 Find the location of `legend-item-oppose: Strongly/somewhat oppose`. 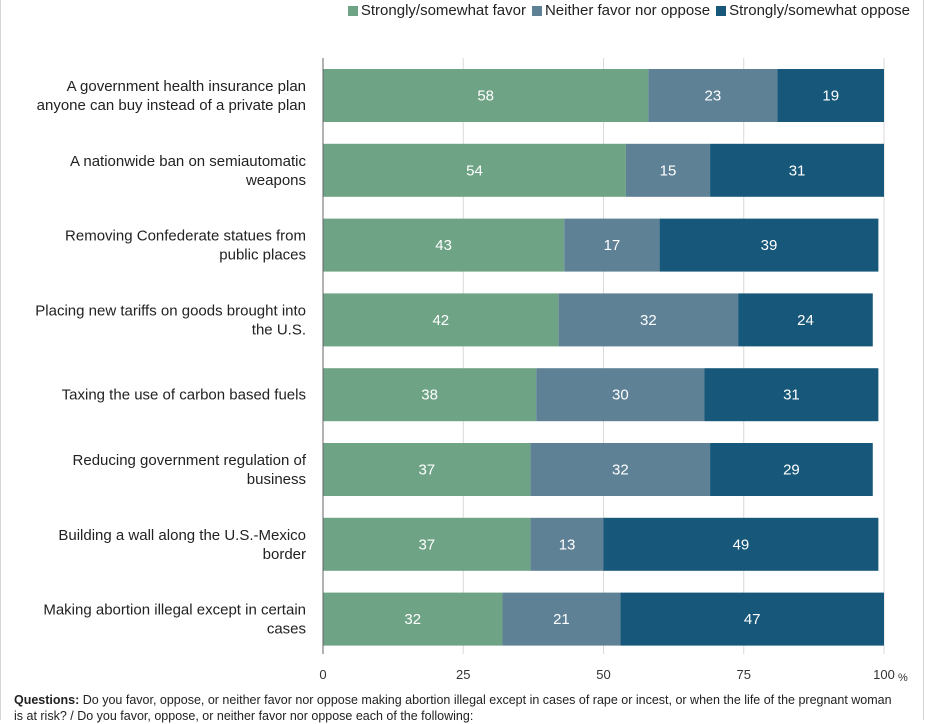

legend-item-oppose: Strongly/somewhat oppose is located at coordinates (813, 10).